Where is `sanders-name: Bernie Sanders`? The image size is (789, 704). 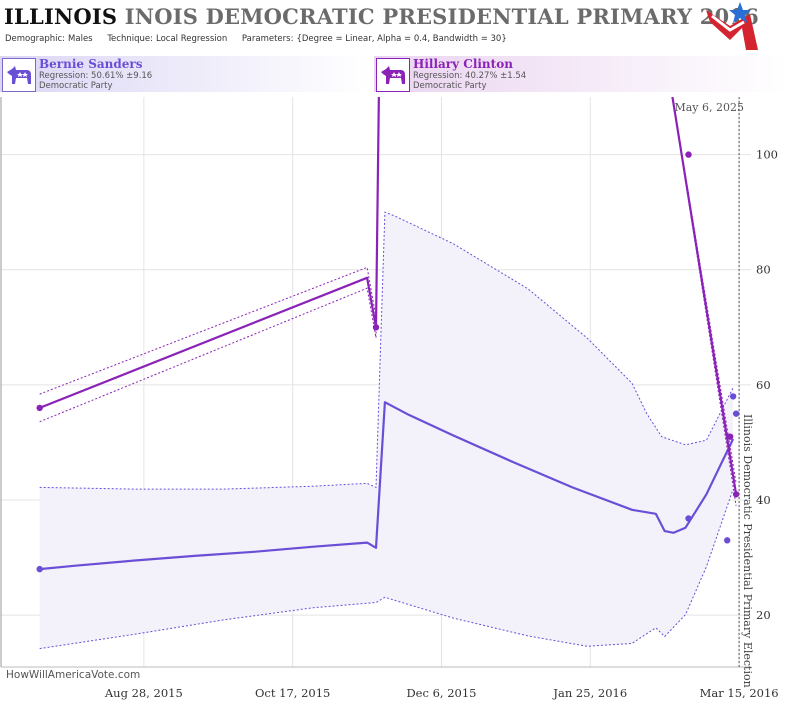 sanders-name: Bernie Sanders is located at coordinates (91, 64).